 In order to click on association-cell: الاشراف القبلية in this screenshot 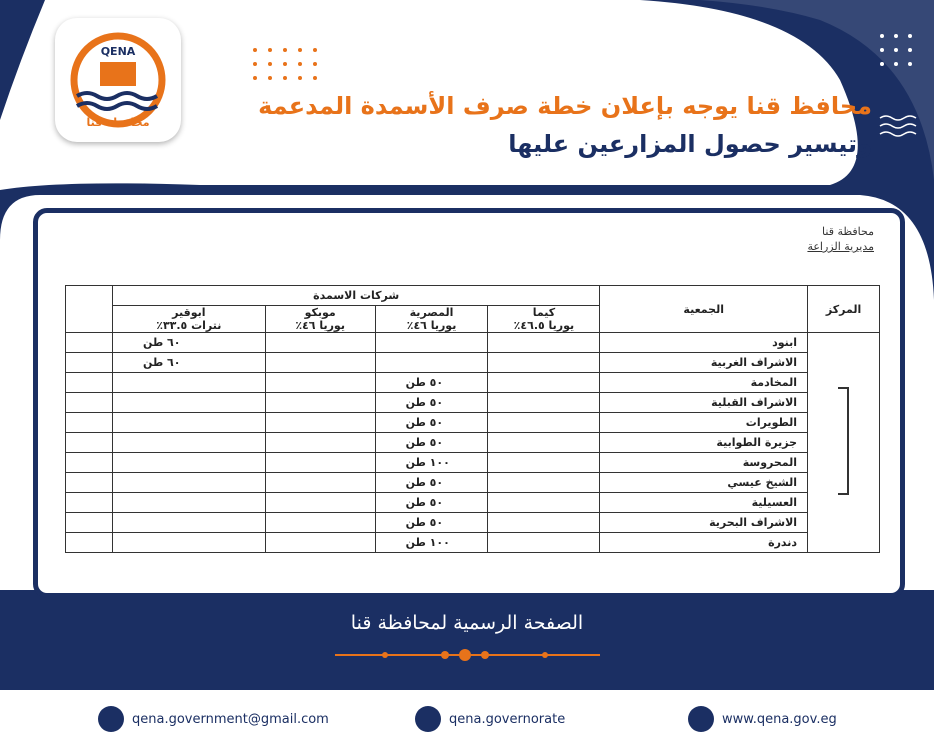, I will do `click(704, 402)`.